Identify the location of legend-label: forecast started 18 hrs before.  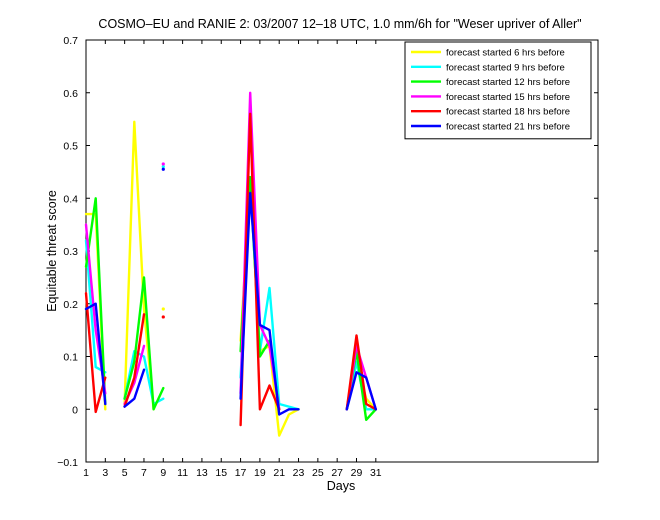
(508, 112).